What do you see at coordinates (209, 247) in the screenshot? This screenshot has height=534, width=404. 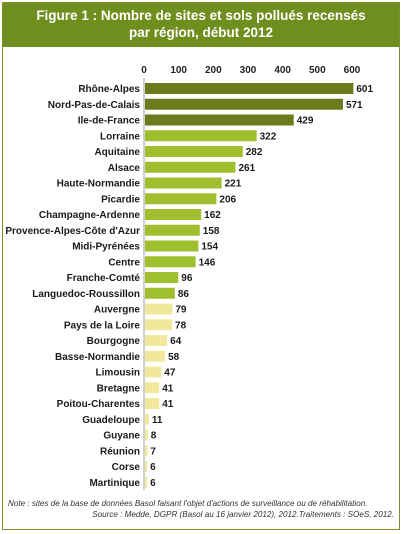 I see `value-label: 154` at bounding box center [209, 247].